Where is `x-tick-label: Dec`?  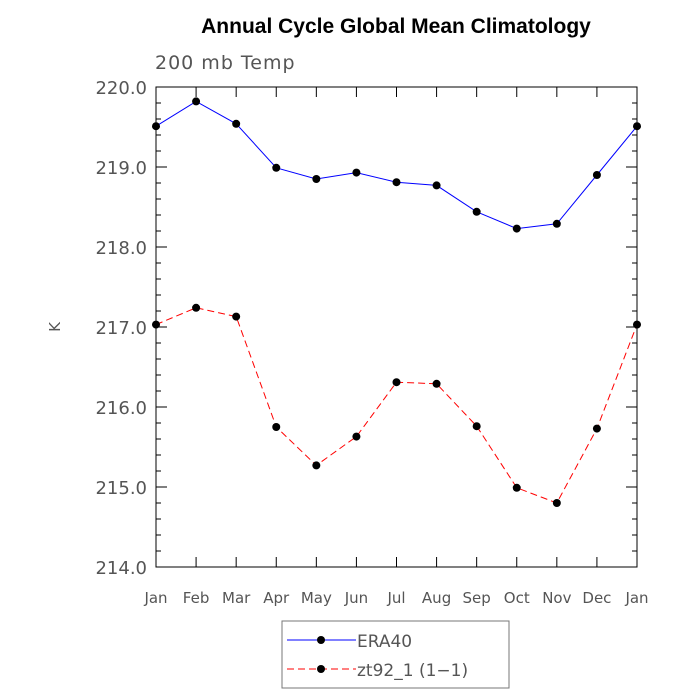 x-tick-label: Dec is located at coordinates (596, 598).